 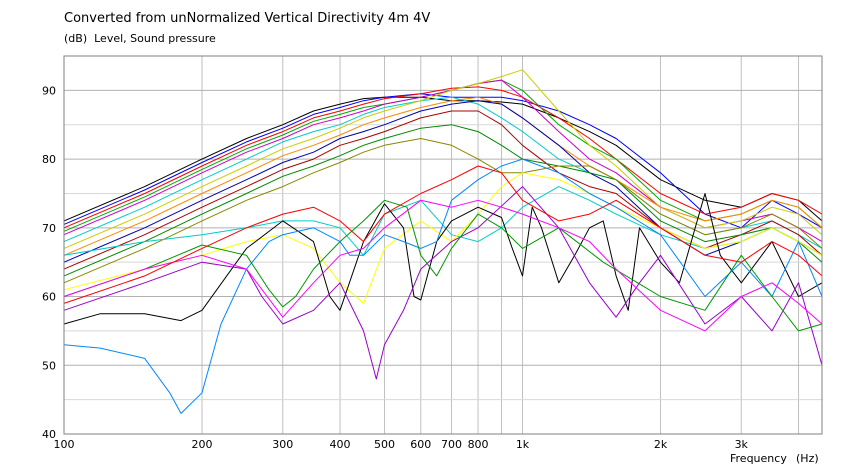 I want to click on x-axis-label: Frequency, so click(x=758, y=458).